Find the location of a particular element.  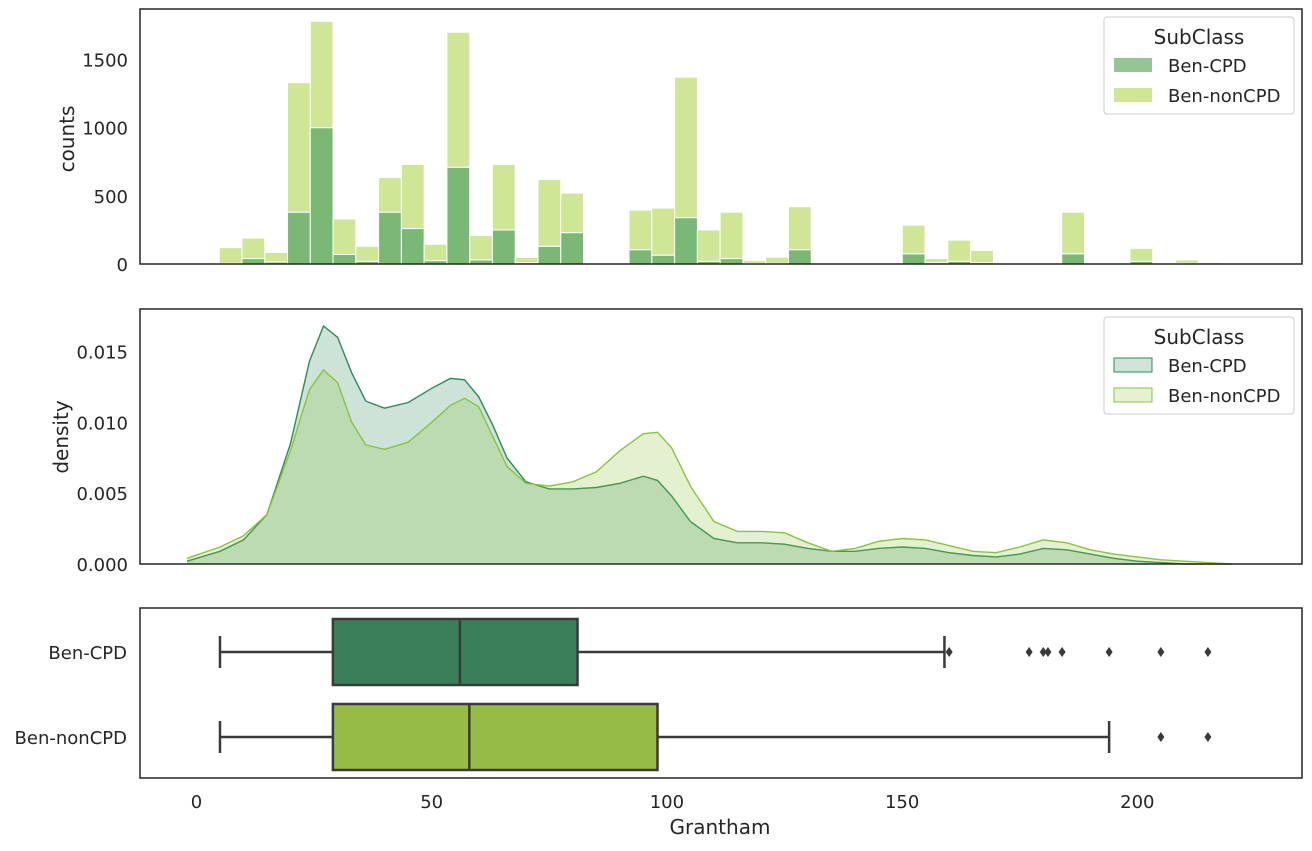

box-ben-cpd is located at coordinates (455, 652).